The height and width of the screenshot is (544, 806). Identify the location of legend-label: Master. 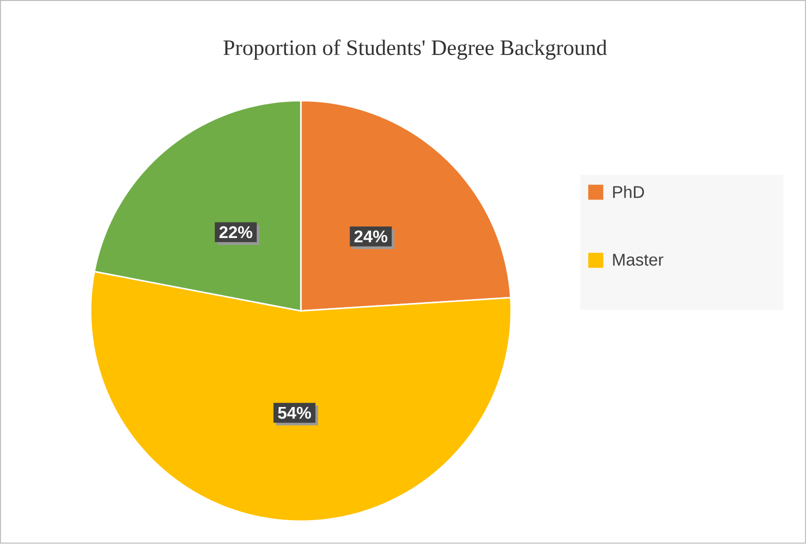
(638, 260).